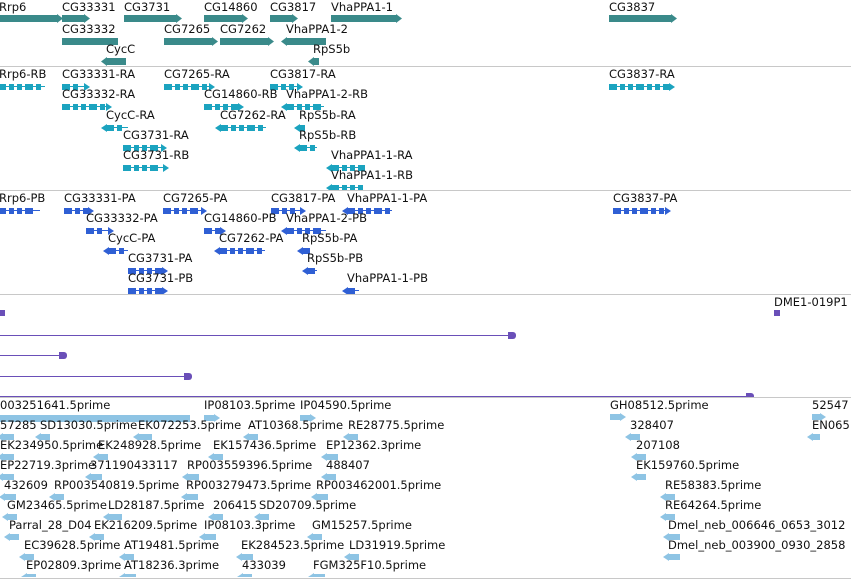 The image size is (851, 582). What do you see at coordinates (240, 218) in the screenshot?
I see `feature-label: CG14860-PB` at bounding box center [240, 218].